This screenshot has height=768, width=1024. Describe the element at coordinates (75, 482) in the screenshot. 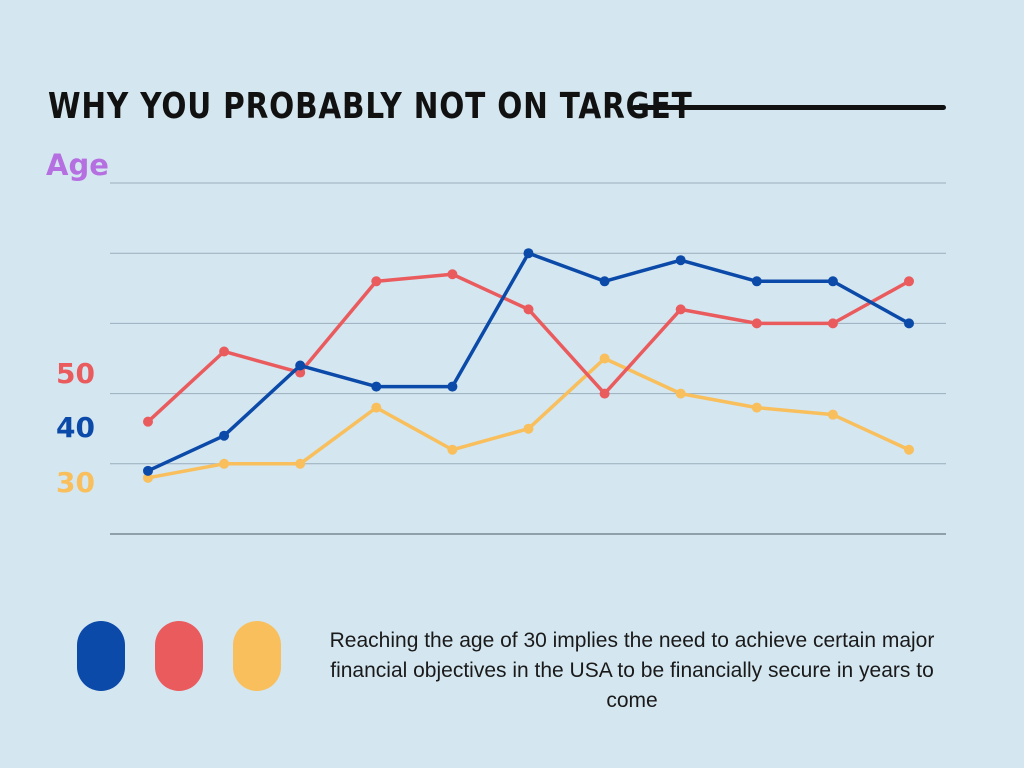

I see `series-label-yellow: 30` at that location.